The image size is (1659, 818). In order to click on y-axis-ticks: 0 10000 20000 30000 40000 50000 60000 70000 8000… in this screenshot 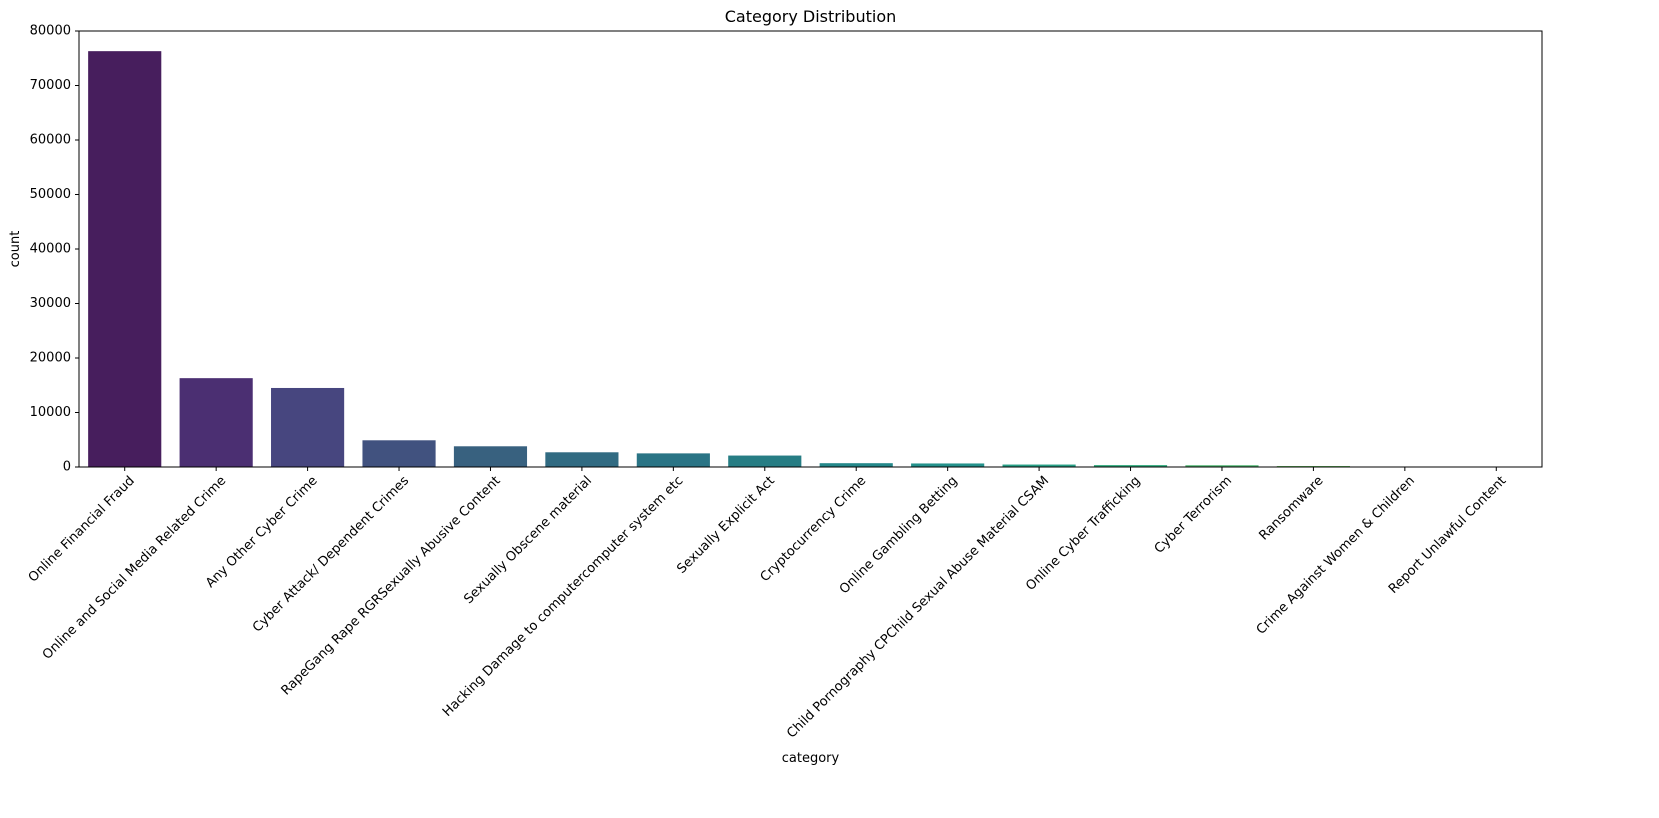, I will do `click(54, 249)`.